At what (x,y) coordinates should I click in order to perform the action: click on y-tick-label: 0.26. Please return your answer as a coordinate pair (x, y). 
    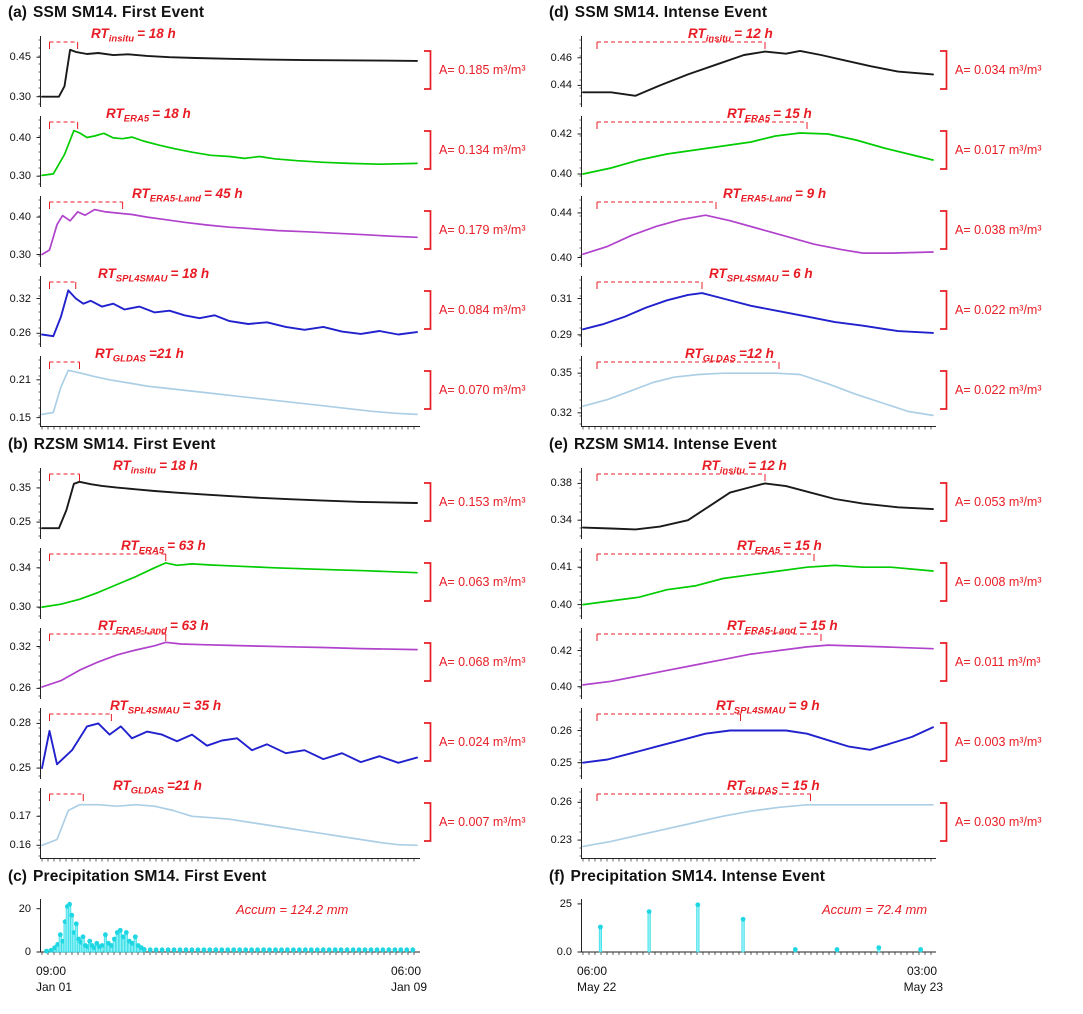
    Looking at the image, I should click on (20, 688).